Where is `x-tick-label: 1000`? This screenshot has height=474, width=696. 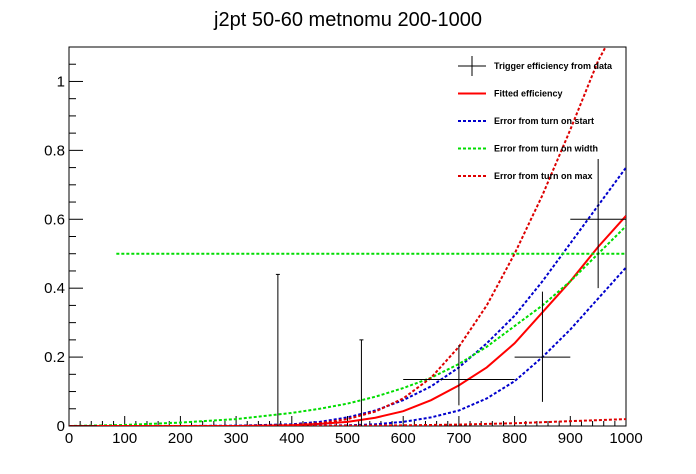 x-tick-label: 1000 is located at coordinates (625, 438).